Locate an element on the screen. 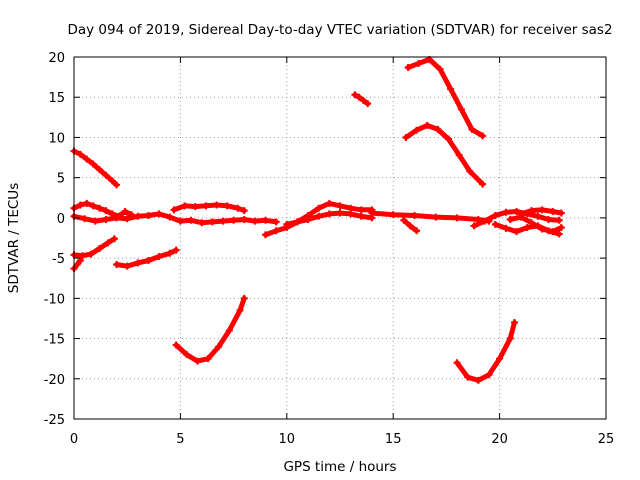  y-tick-label: 5 is located at coordinates (61, 179).